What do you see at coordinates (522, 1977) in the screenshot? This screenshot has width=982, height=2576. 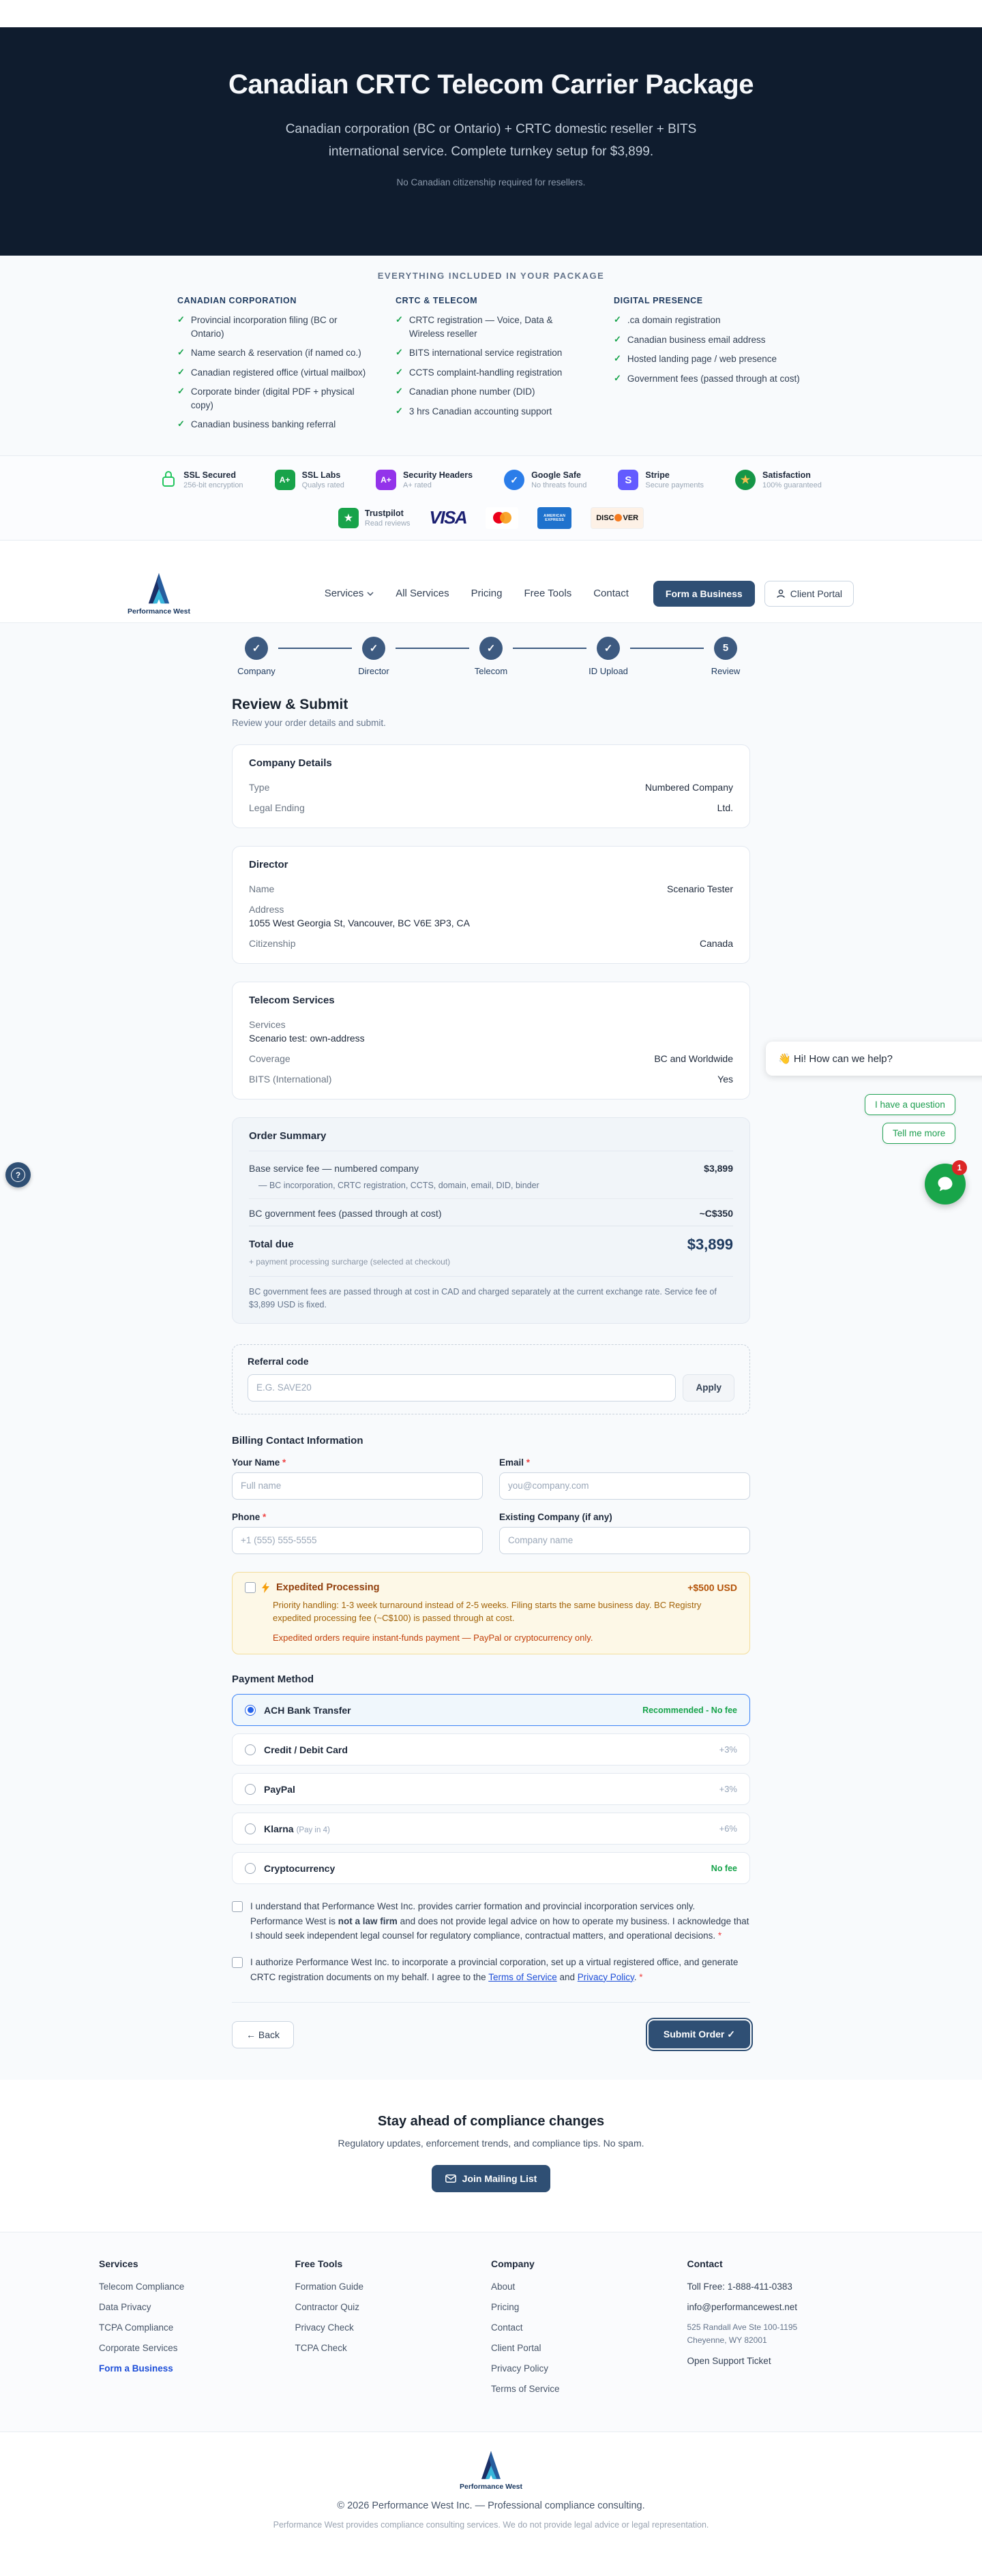 I see `terms-of-service-link: Terms of Service` at bounding box center [522, 1977].